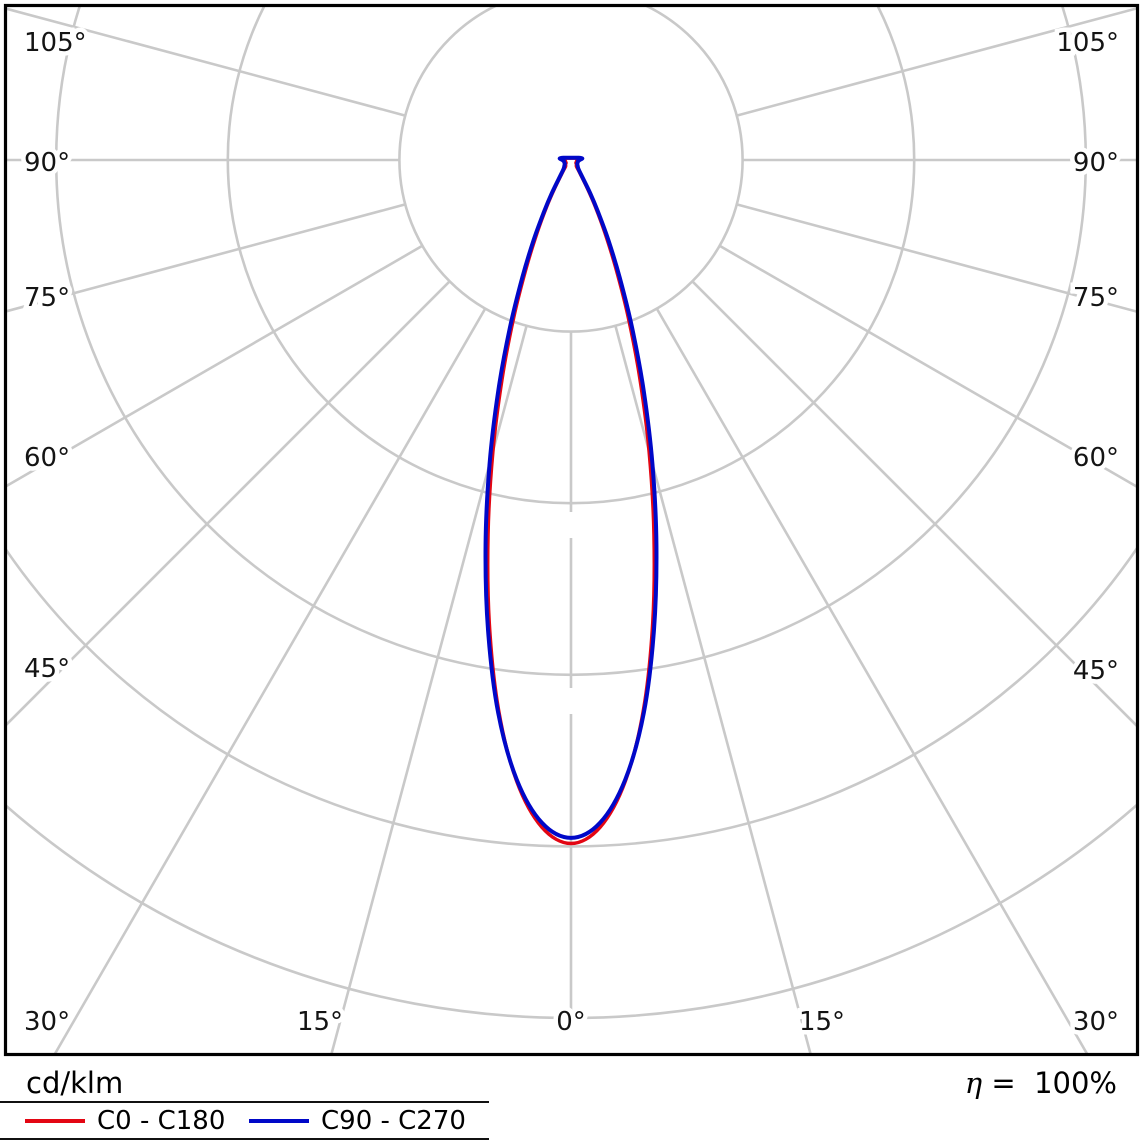 The image size is (1143, 1143). I want to click on legend-label-c90: C90 - C270, so click(393, 1121).